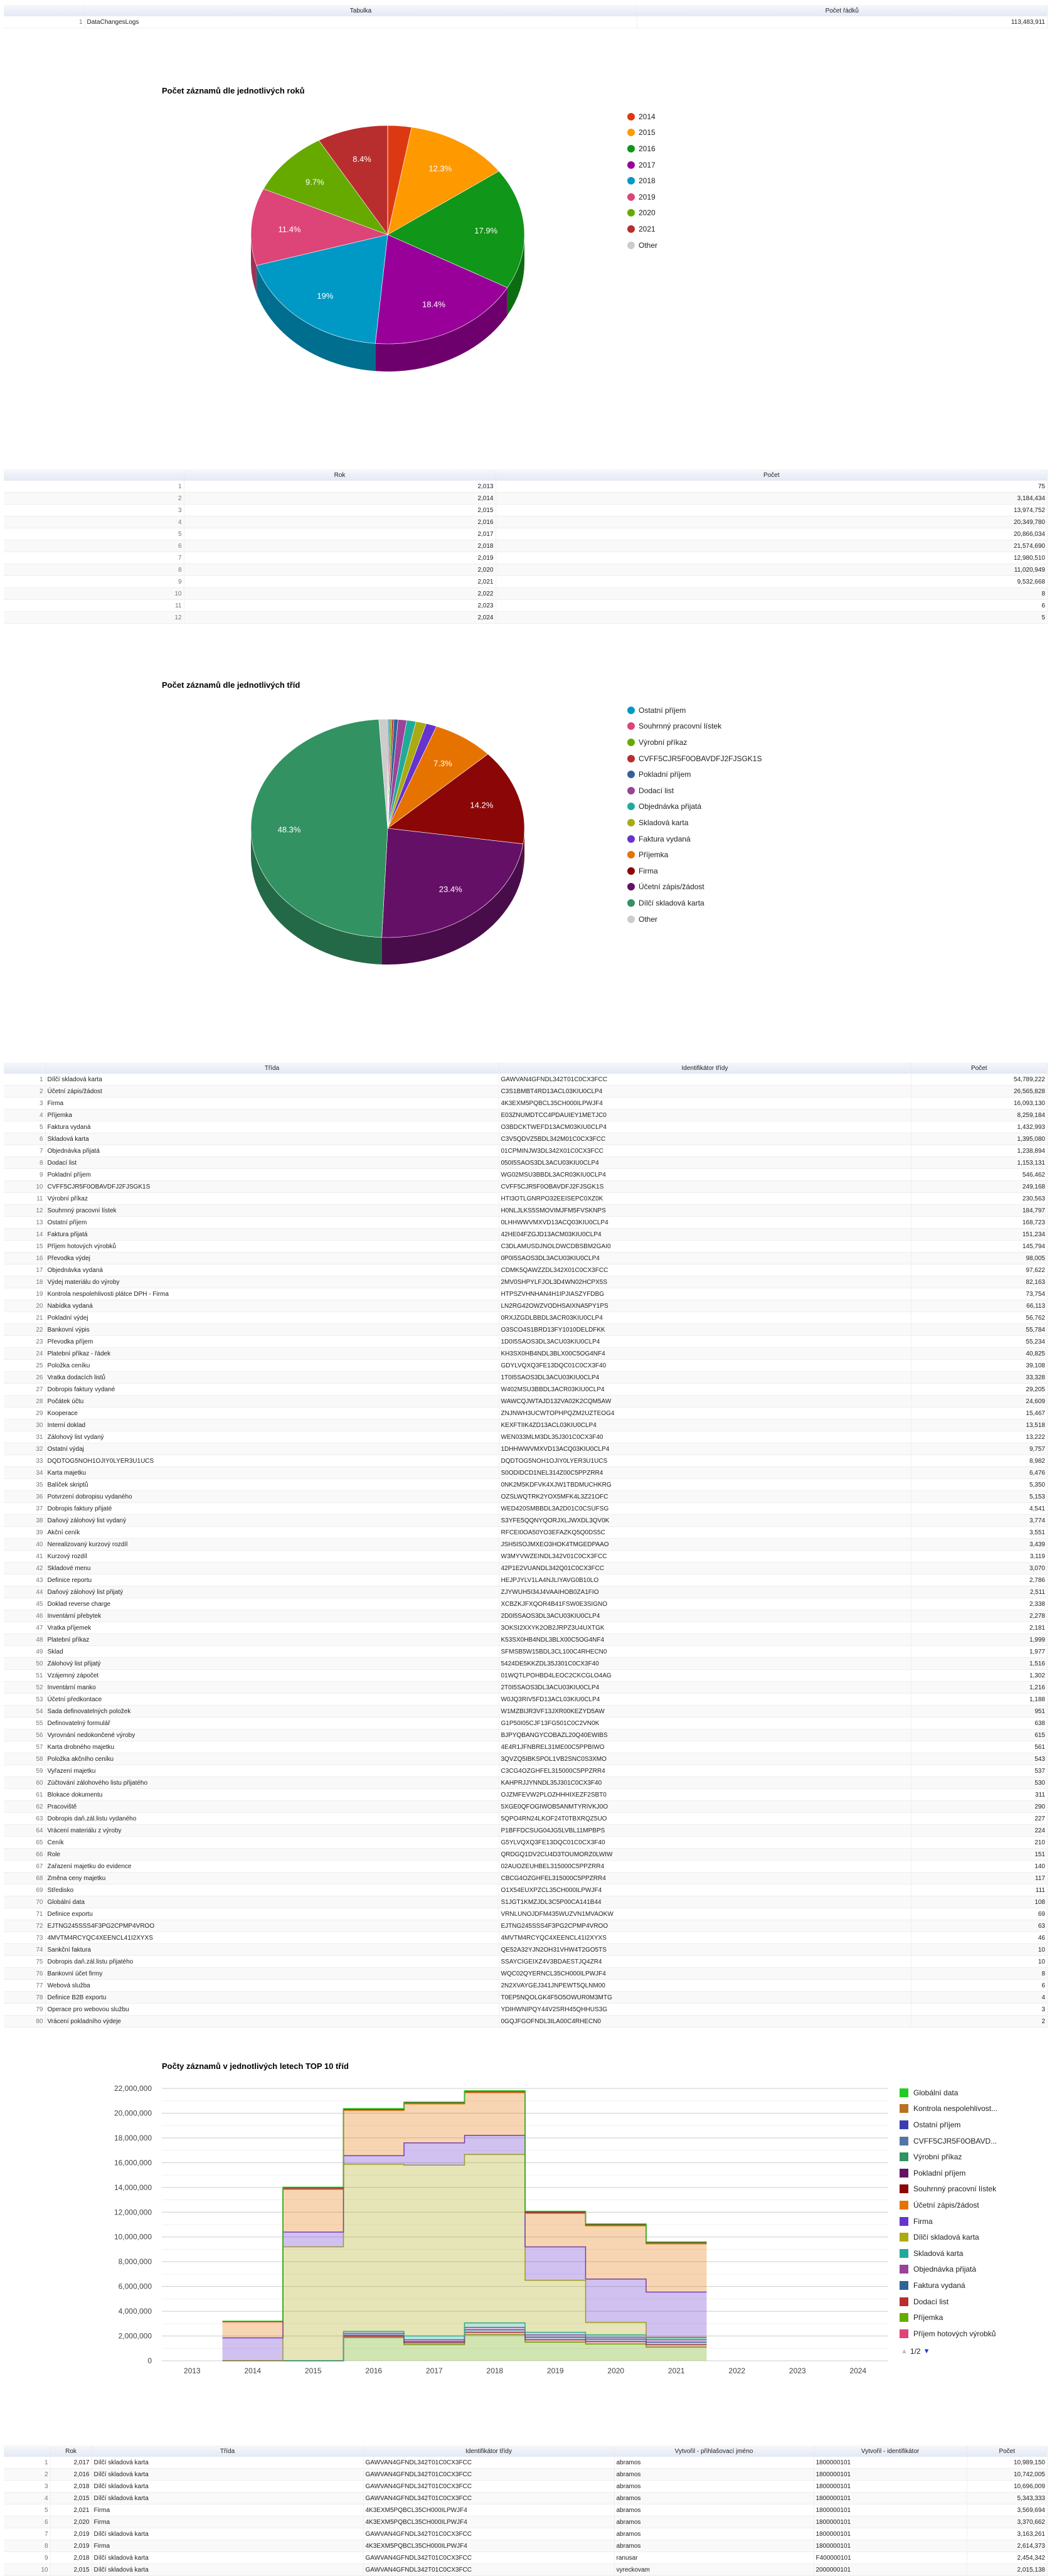 The height and width of the screenshot is (2576, 1052). I want to click on legend-item: Firma, so click(695, 871).